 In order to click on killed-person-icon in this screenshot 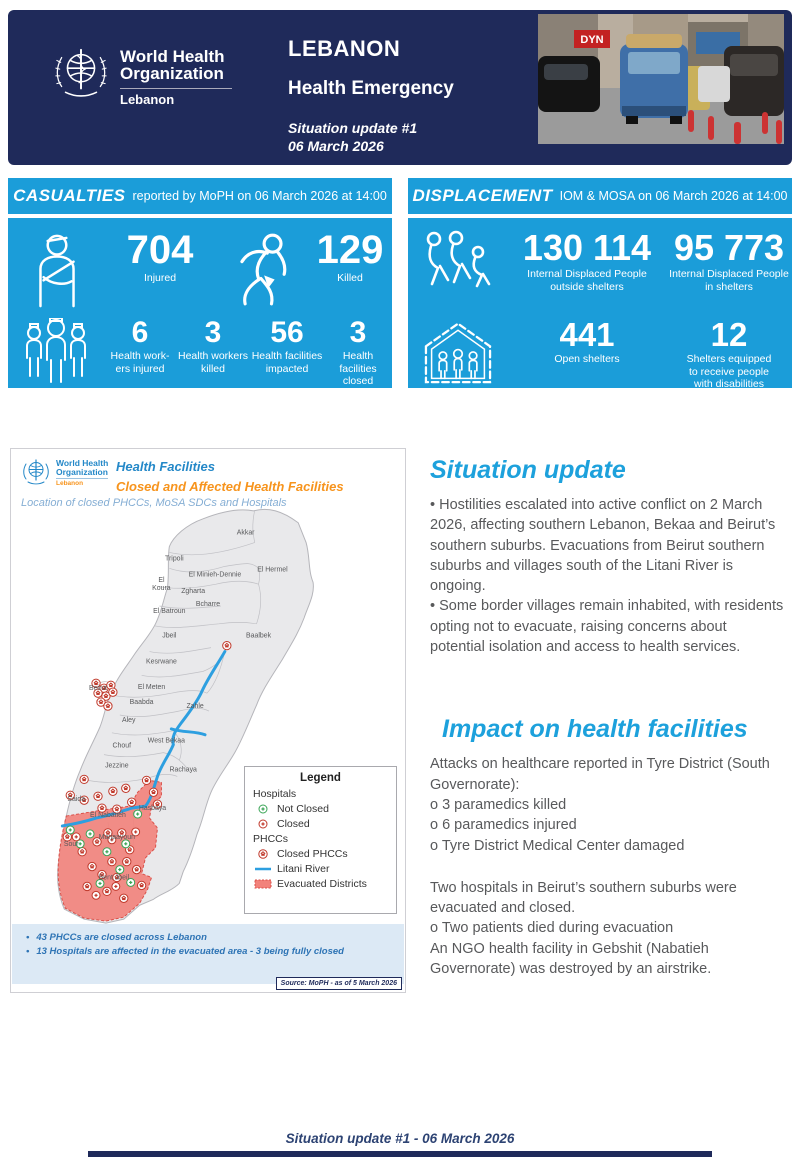, I will do `click(262, 269)`.